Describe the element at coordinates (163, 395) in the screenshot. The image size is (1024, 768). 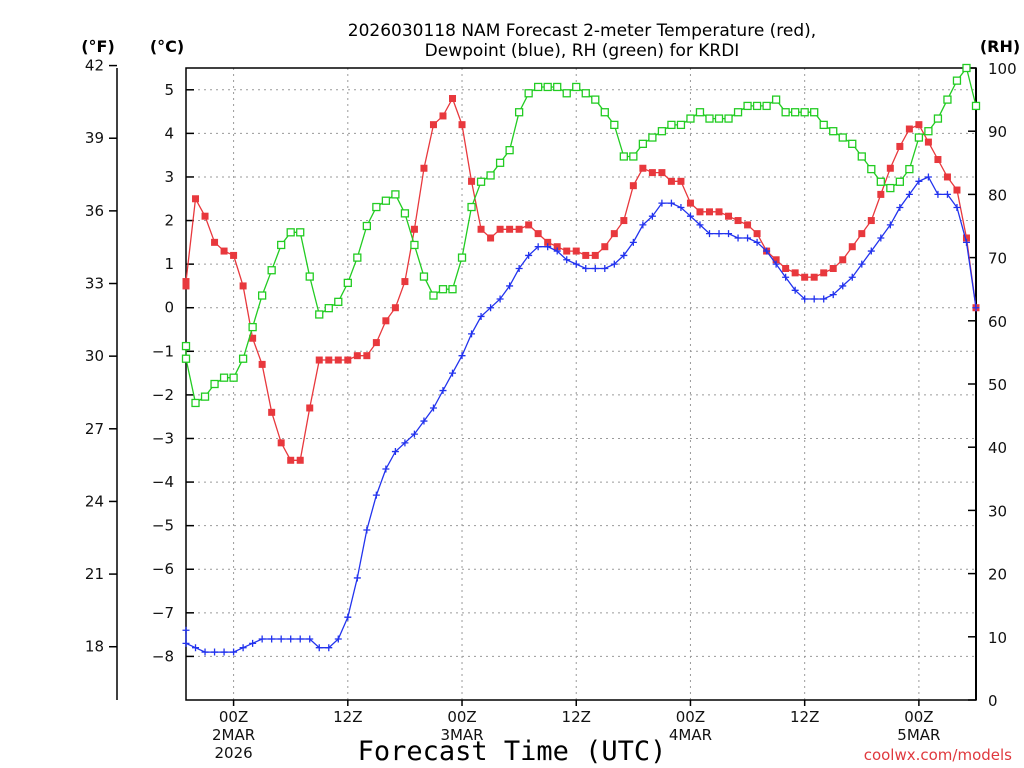
I see `celsius-tick-label: −2` at that location.